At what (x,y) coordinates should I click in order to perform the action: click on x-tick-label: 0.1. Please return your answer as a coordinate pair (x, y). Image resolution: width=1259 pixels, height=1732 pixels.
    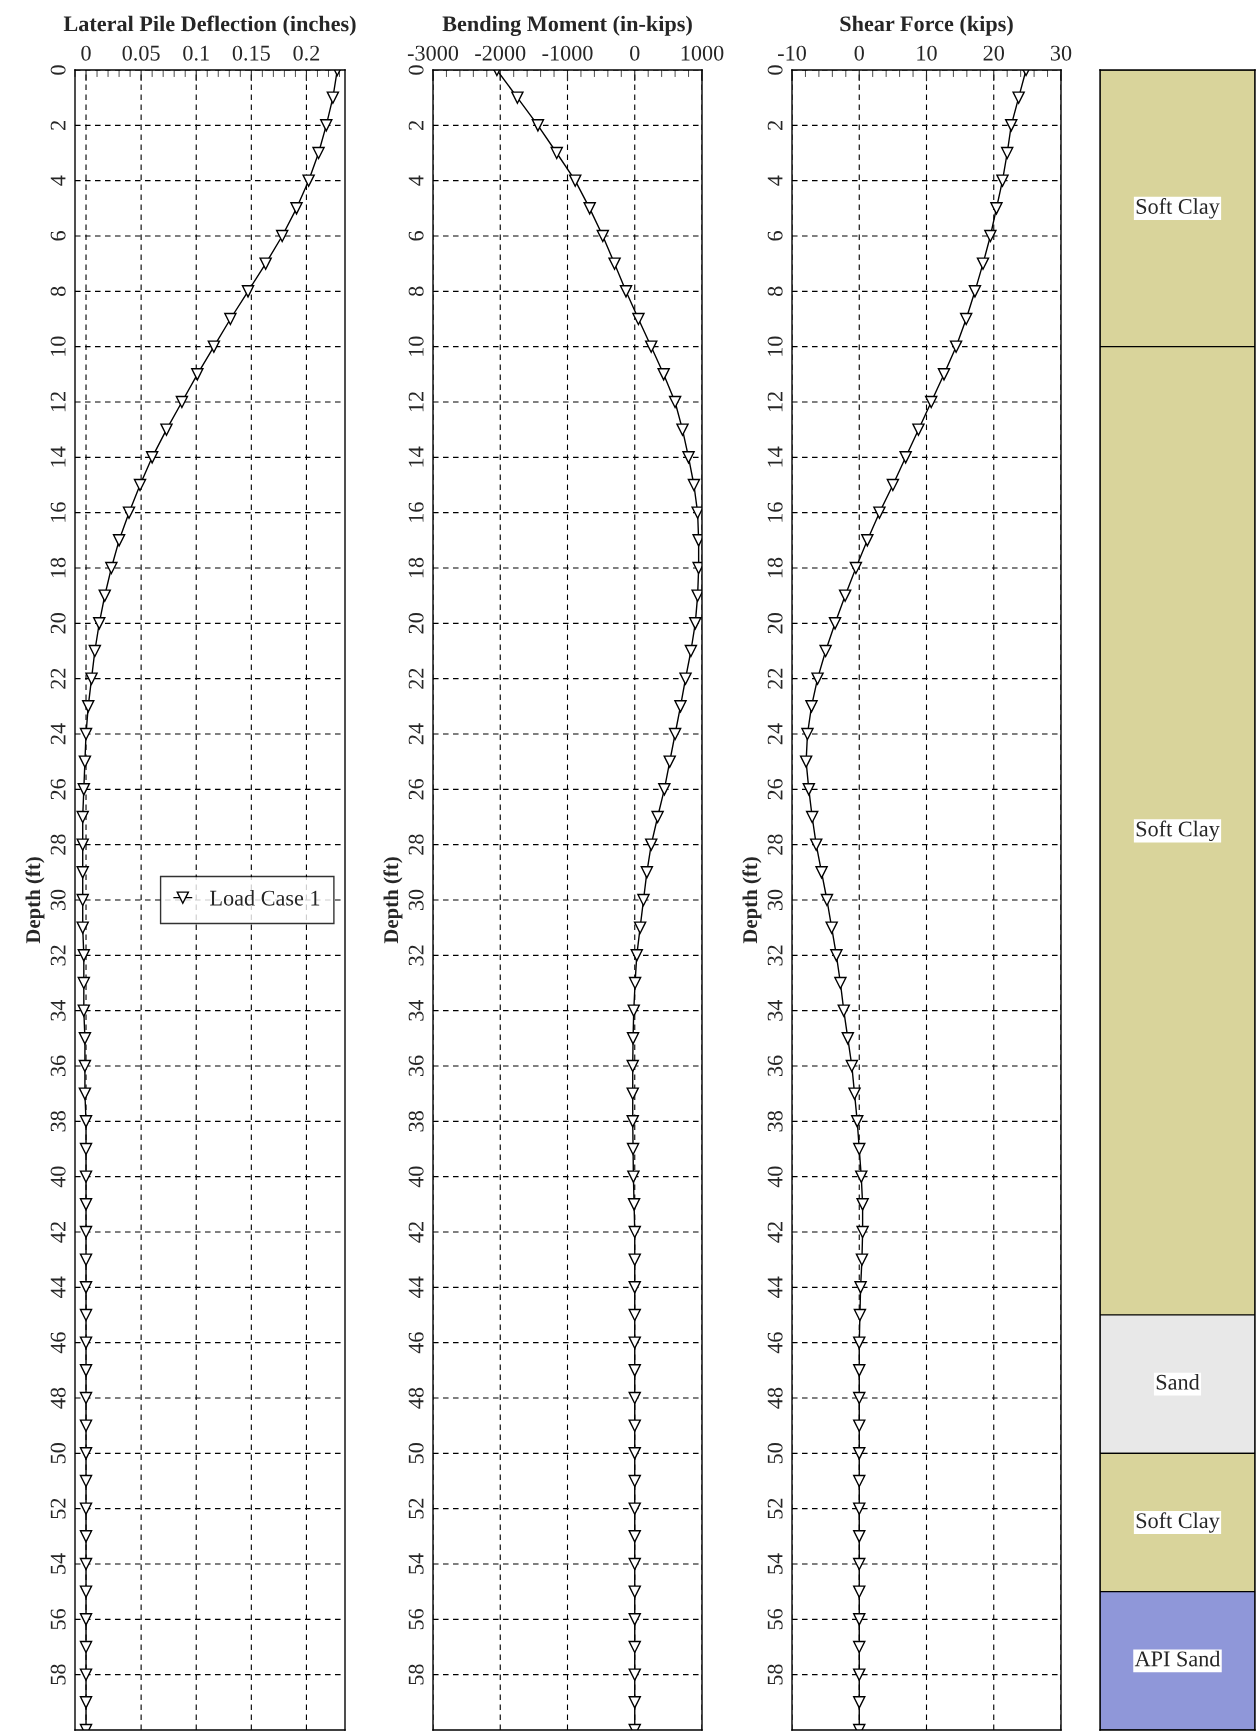
    Looking at the image, I should click on (196, 53).